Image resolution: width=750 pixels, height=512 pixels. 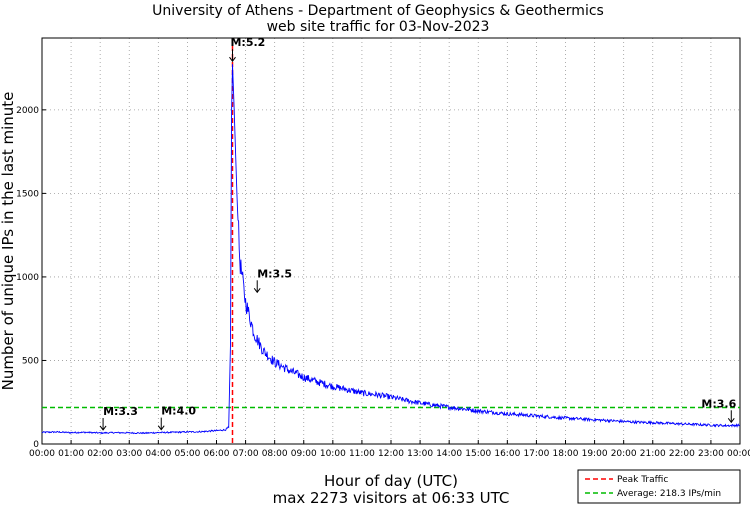 What do you see at coordinates (187, 454) in the screenshot?
I see `x-tick-label: 05:00` at bounding box center [187, 454].